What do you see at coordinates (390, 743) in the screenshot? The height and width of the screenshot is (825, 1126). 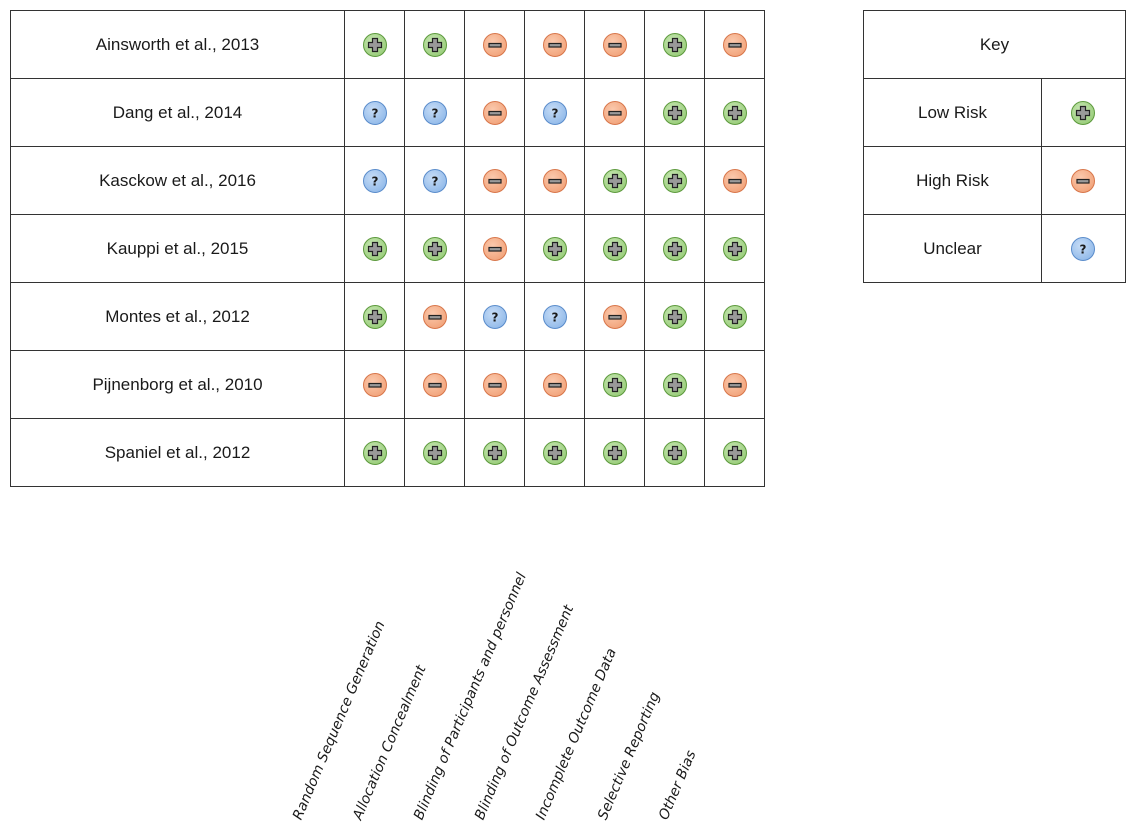 I see `column-label: Allocation Concealment` at bounding box center [390, 743].